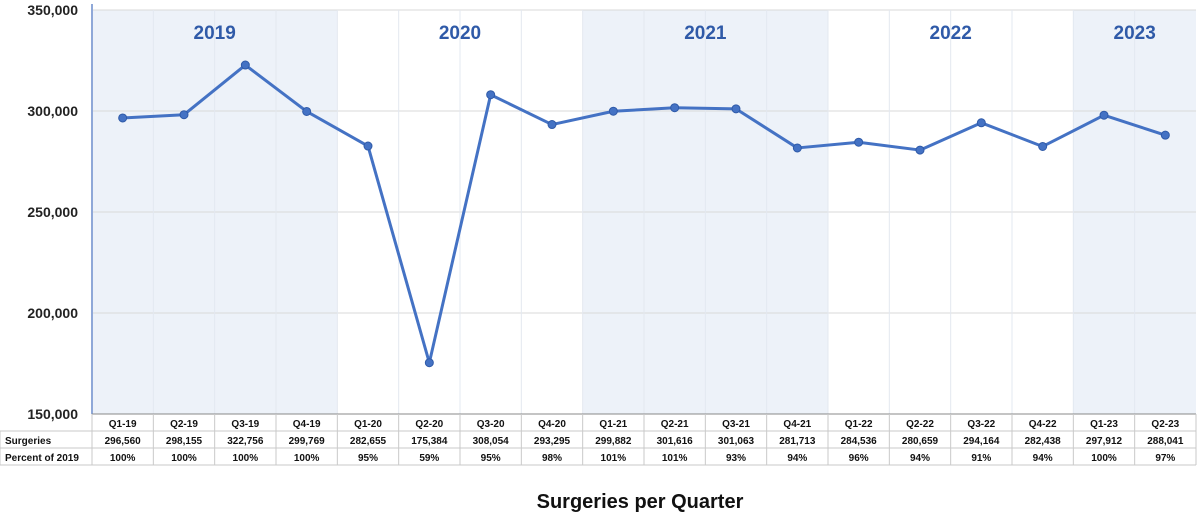  Describe the element at coordinates (184, 441) in the screenshot. I see `table-cell: 298,155` at that location.